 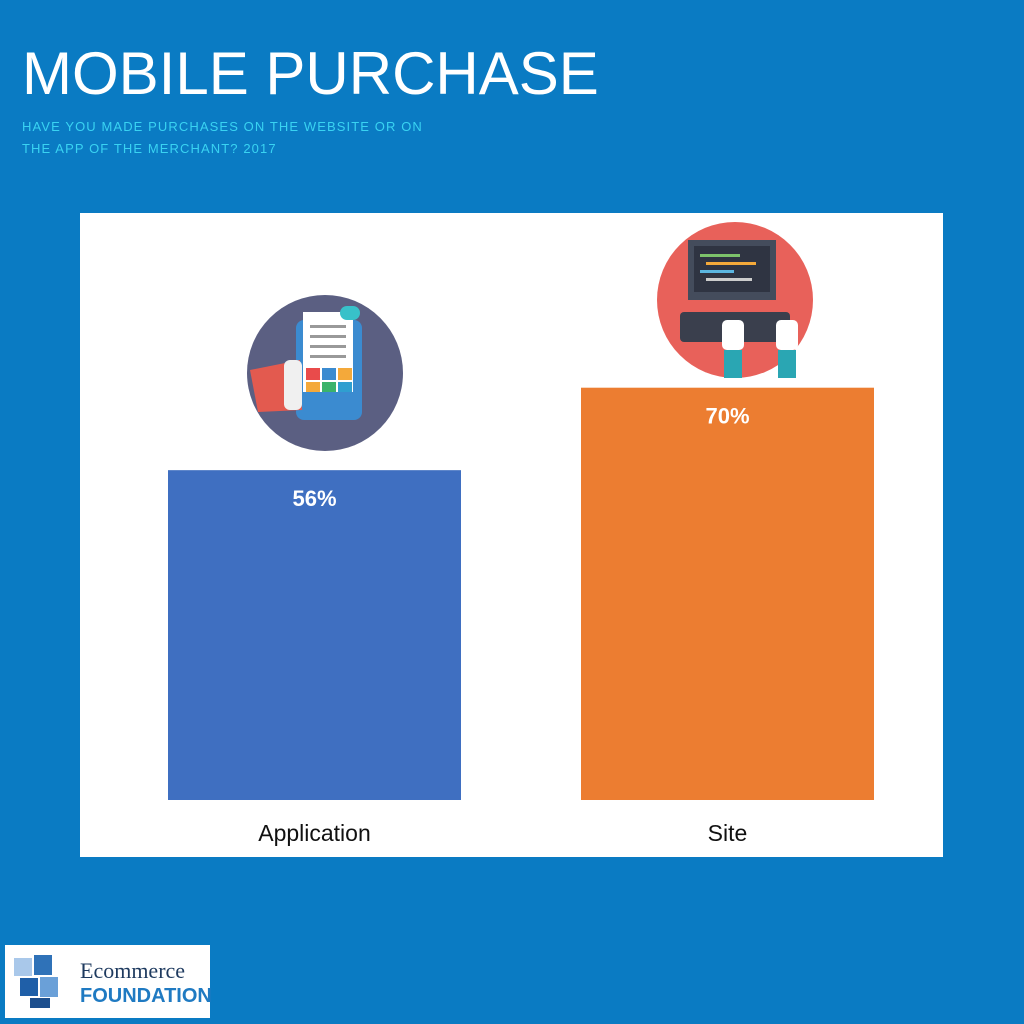 I want to click on site-icon, so click(x=735, y=300).